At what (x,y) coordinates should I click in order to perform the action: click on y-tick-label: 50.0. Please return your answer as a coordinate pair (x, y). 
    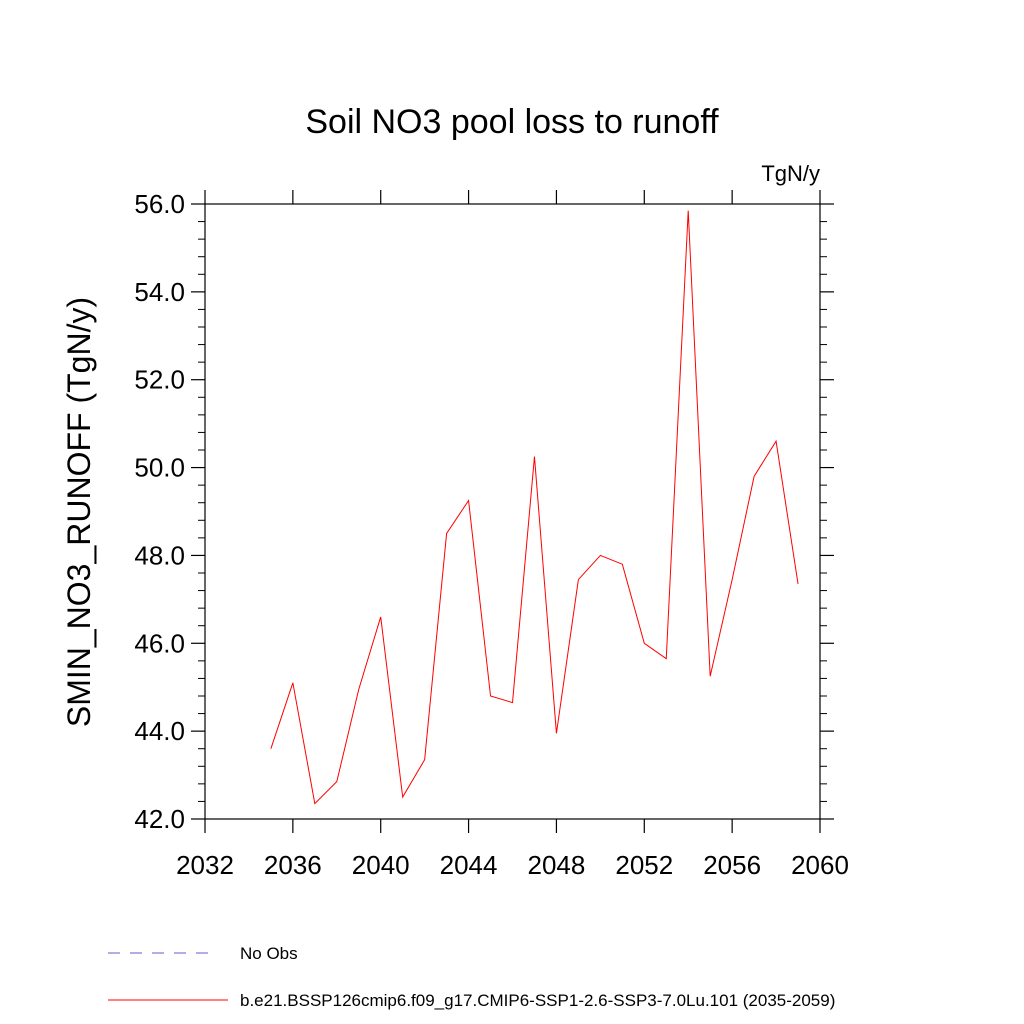
    Looking at the image, I should click on (159, 468).